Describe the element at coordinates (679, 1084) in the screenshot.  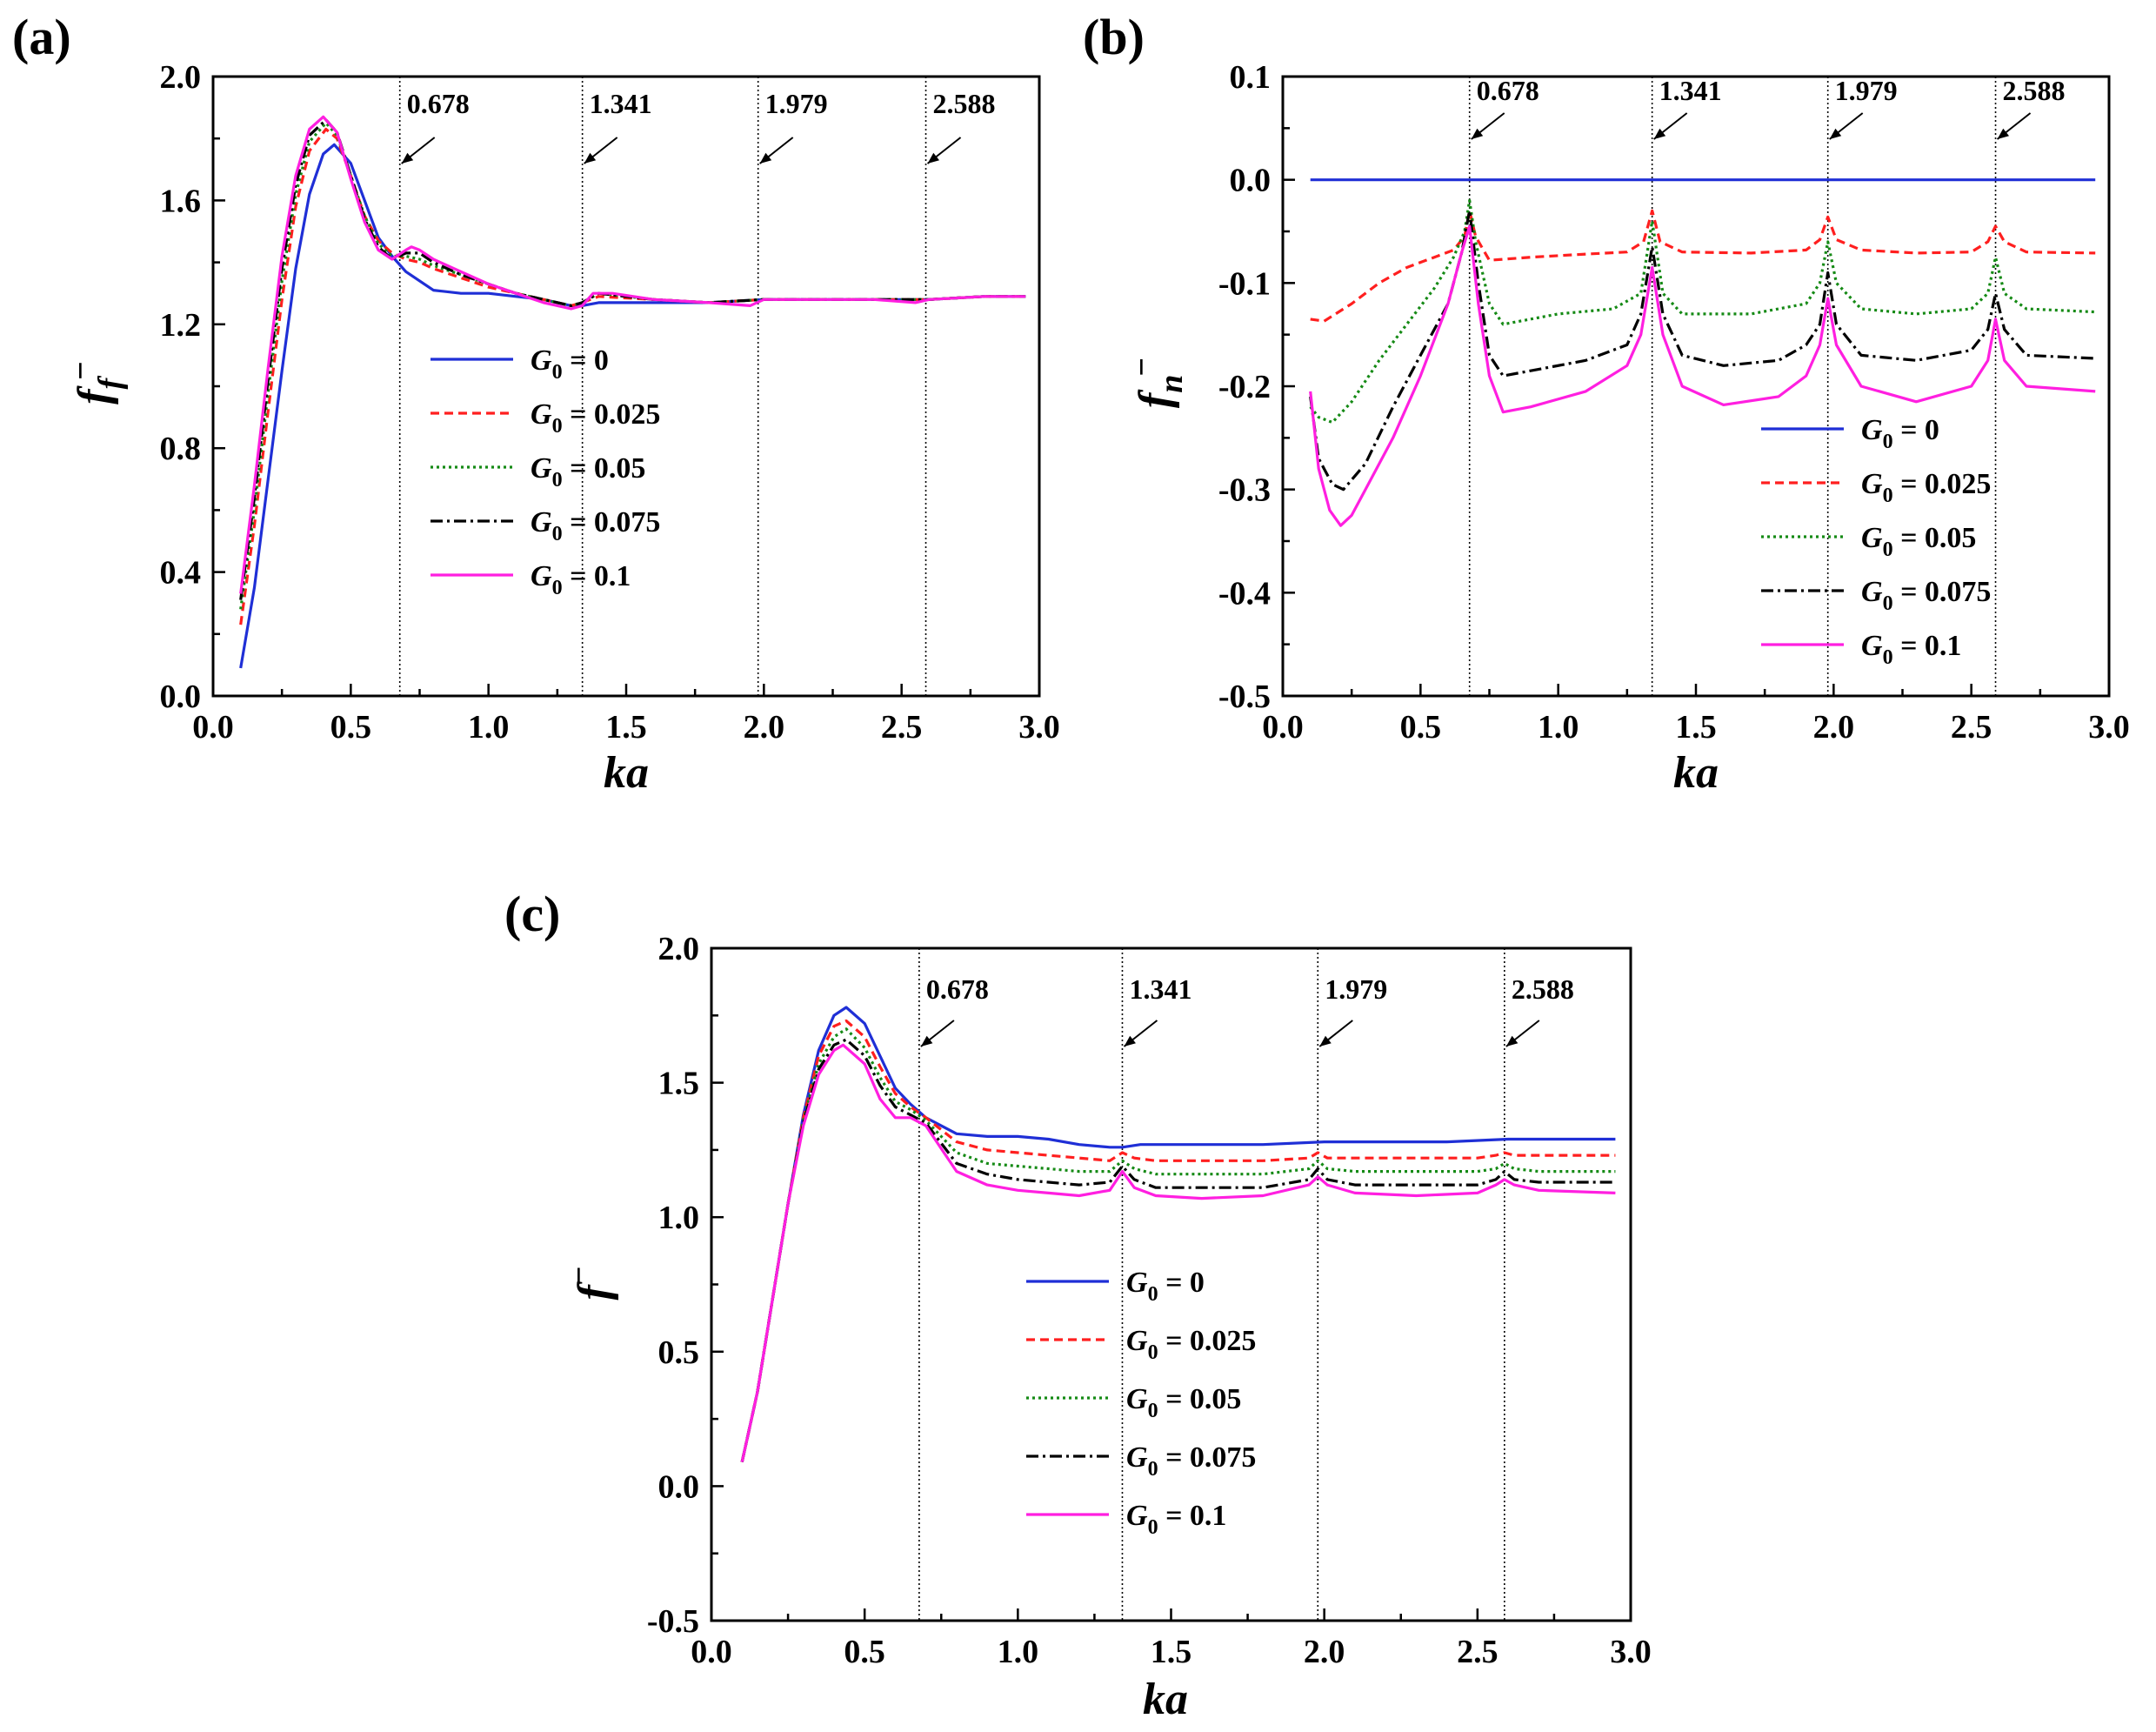
I see `y-tick-label: 1.5` at that location.